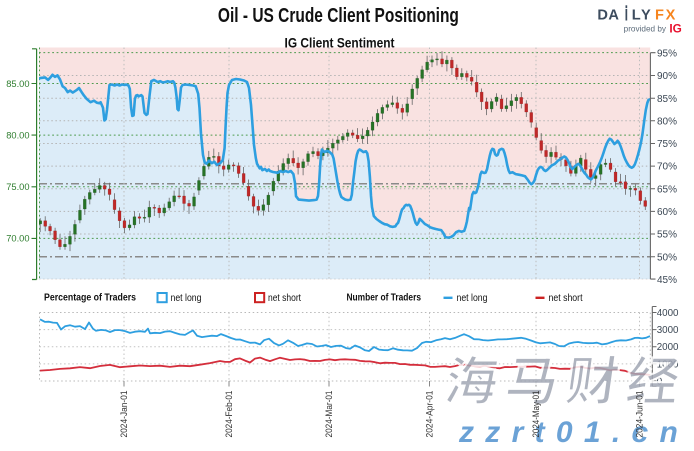 The image size is (694, 451). Describe the element at coordinates (645, 29) in the screenshot. I see `svg-text: provided by` at that location.